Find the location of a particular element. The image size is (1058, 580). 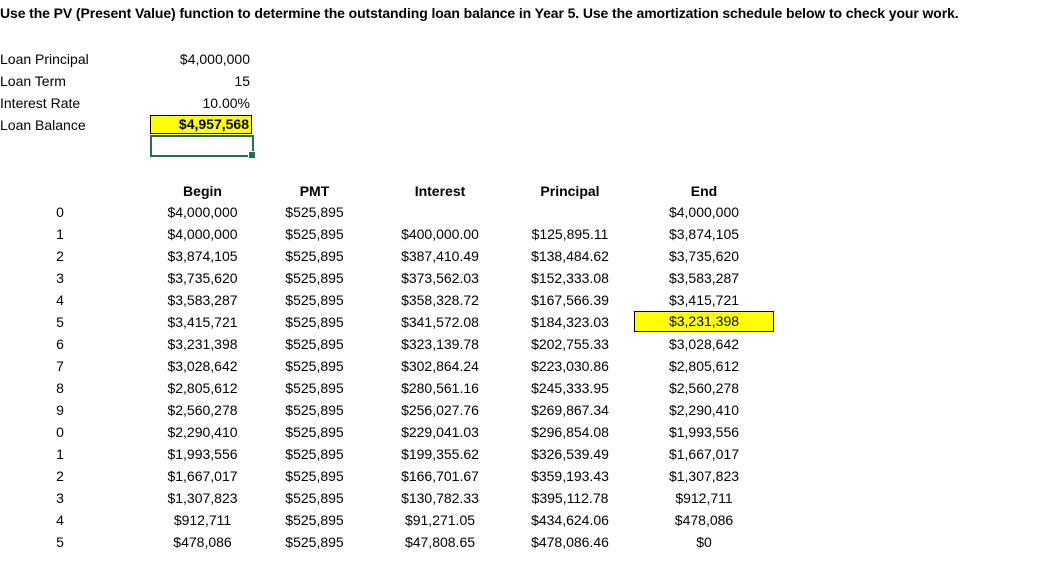

begin-cell: $2,290,410 is located at coordinates (202, 432).